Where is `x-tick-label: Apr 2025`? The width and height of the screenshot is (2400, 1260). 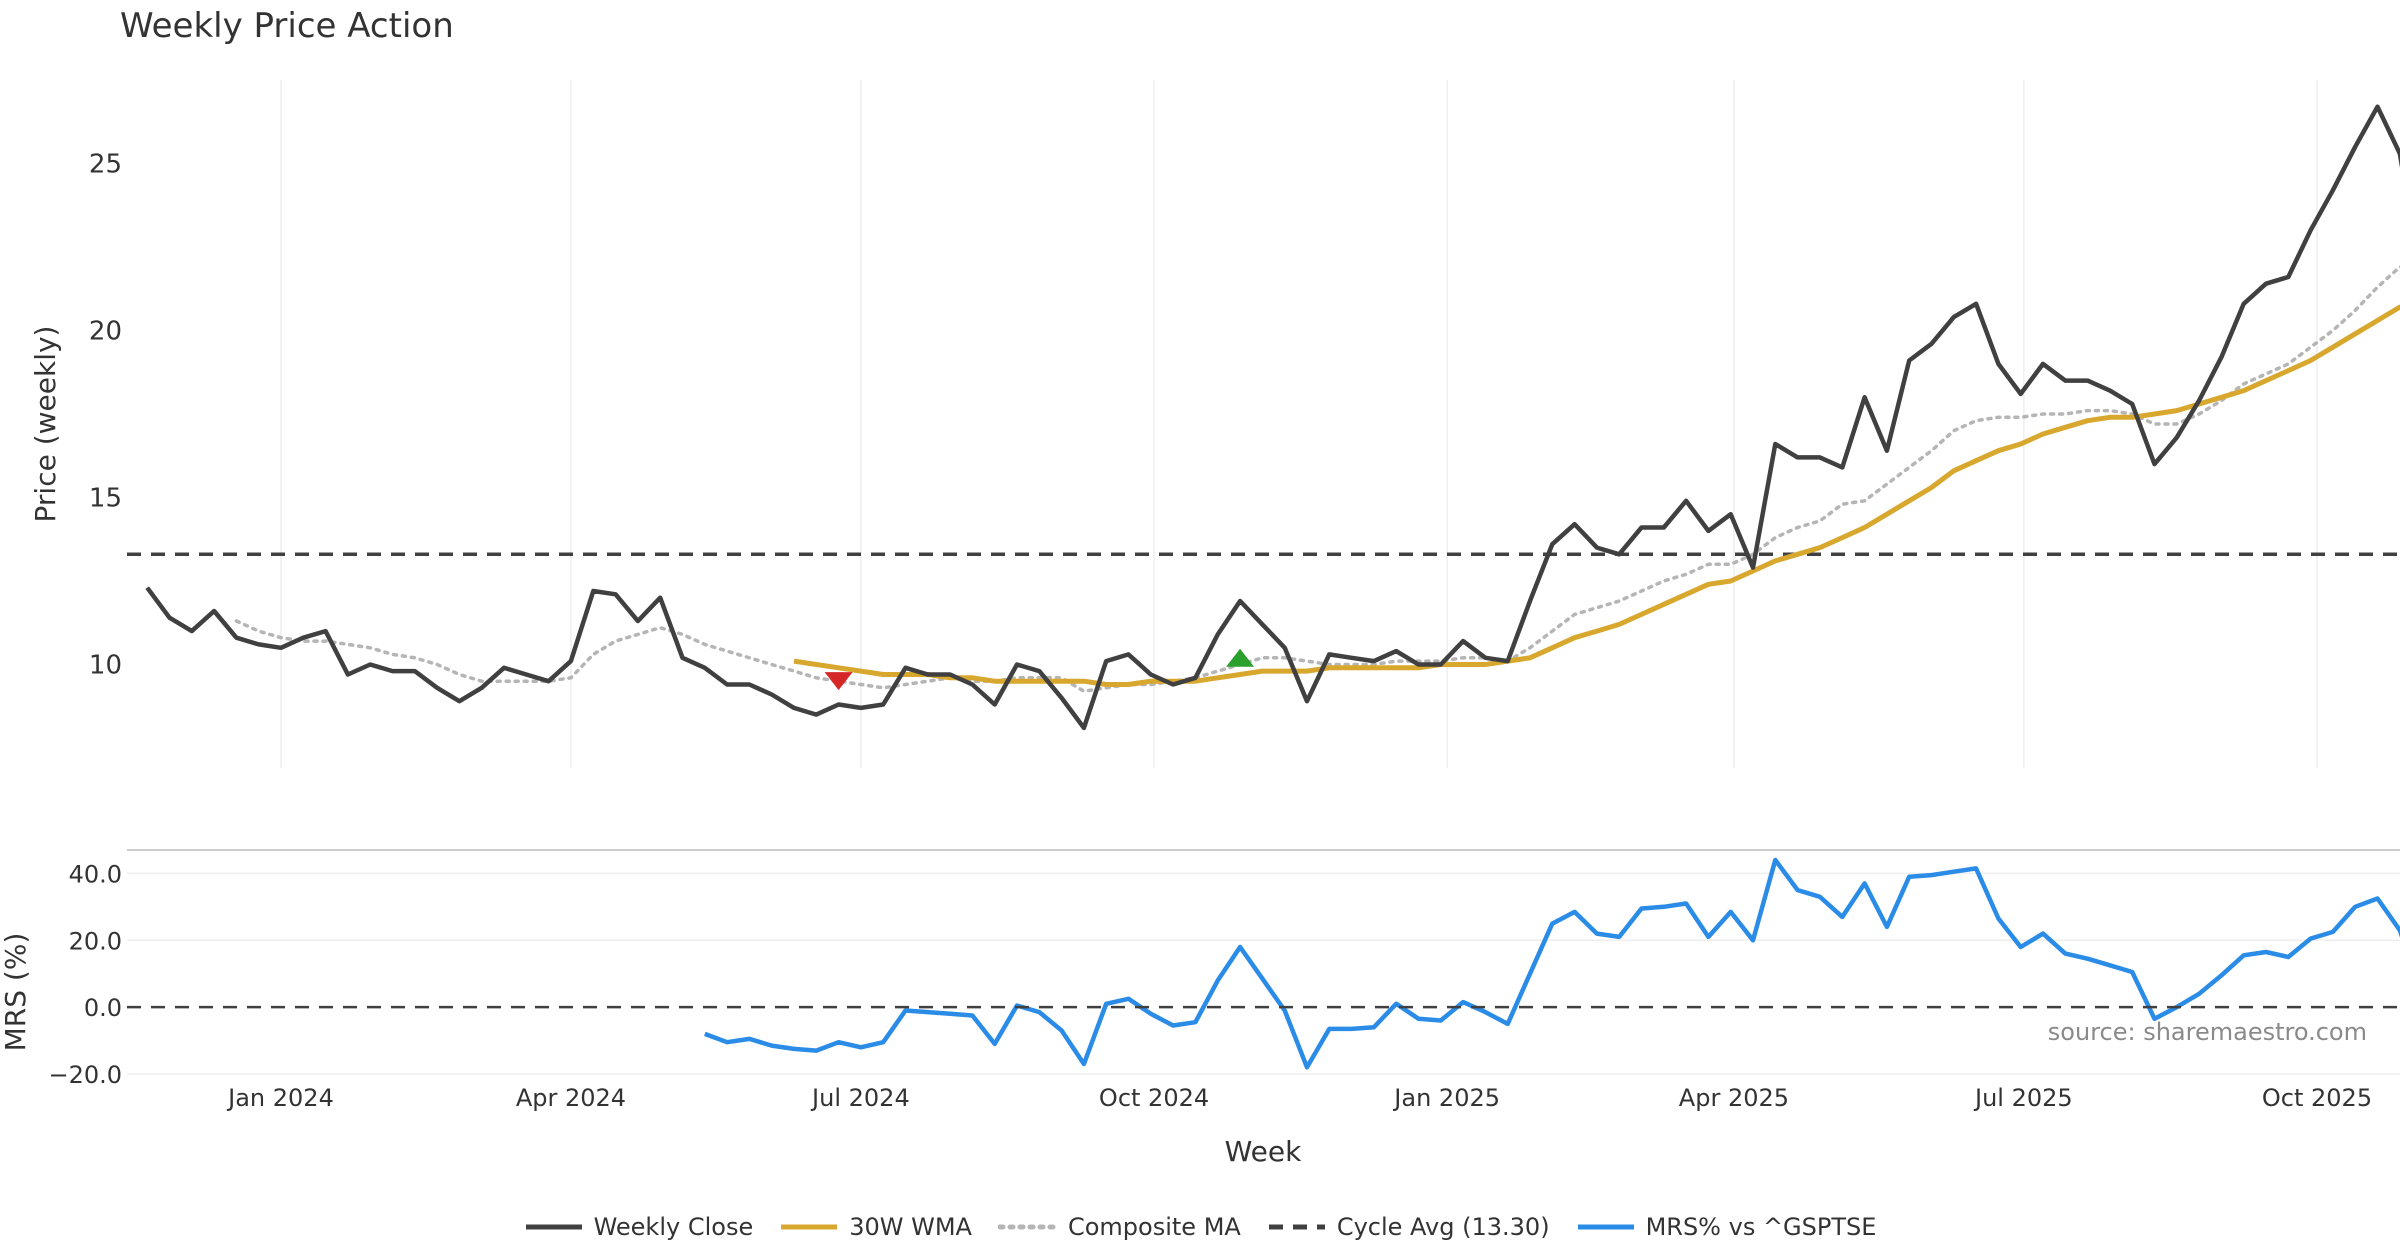
x-tick-label: Apr 2025 is located at coordinates (1734, 1098).